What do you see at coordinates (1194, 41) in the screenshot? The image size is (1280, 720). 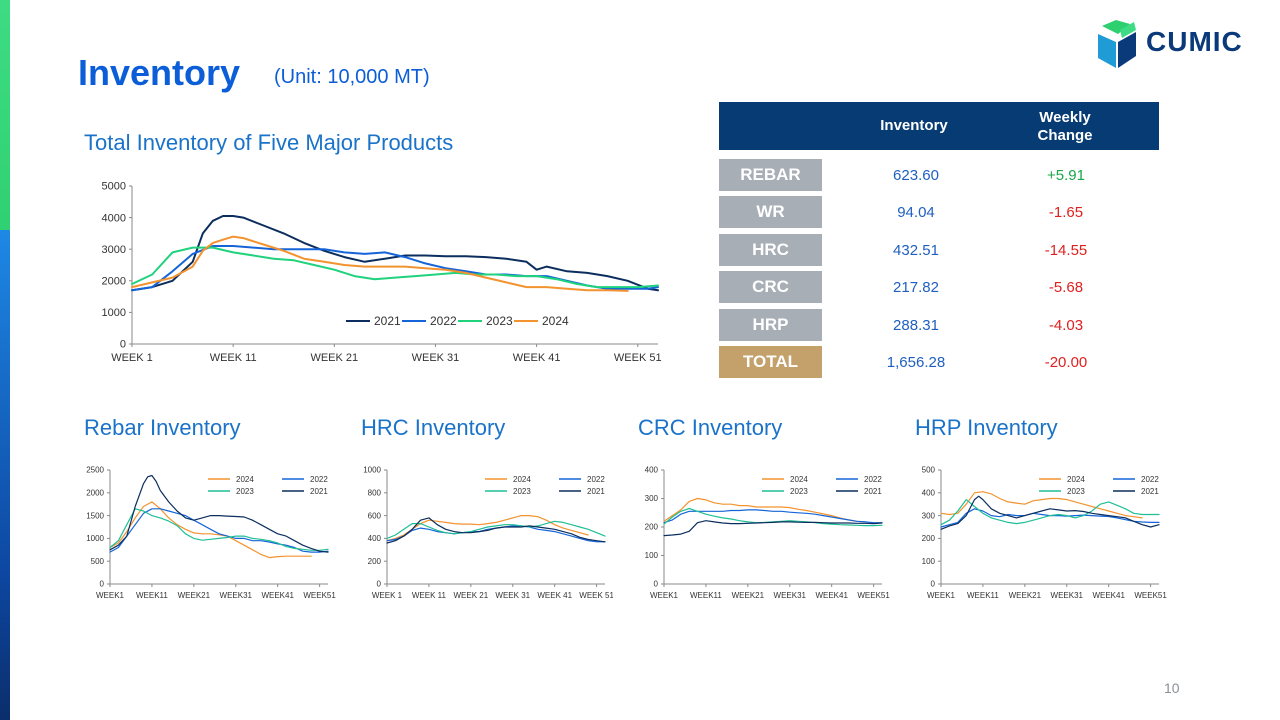 I see `logo-text: CUMIC` at bounding box center [1194, 41].